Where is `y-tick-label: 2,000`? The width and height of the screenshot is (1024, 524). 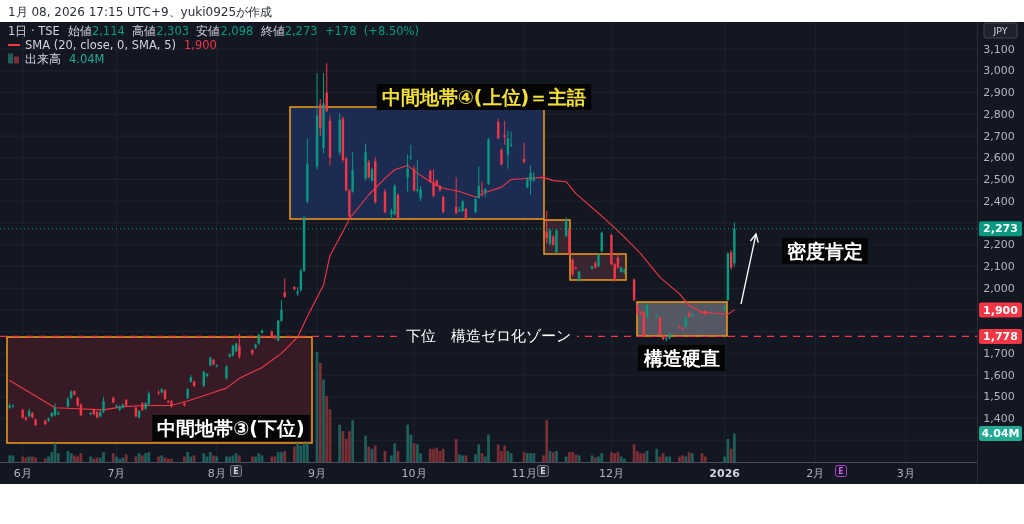
y-tick-label: 2,000 is located at coordinates (999, 288).